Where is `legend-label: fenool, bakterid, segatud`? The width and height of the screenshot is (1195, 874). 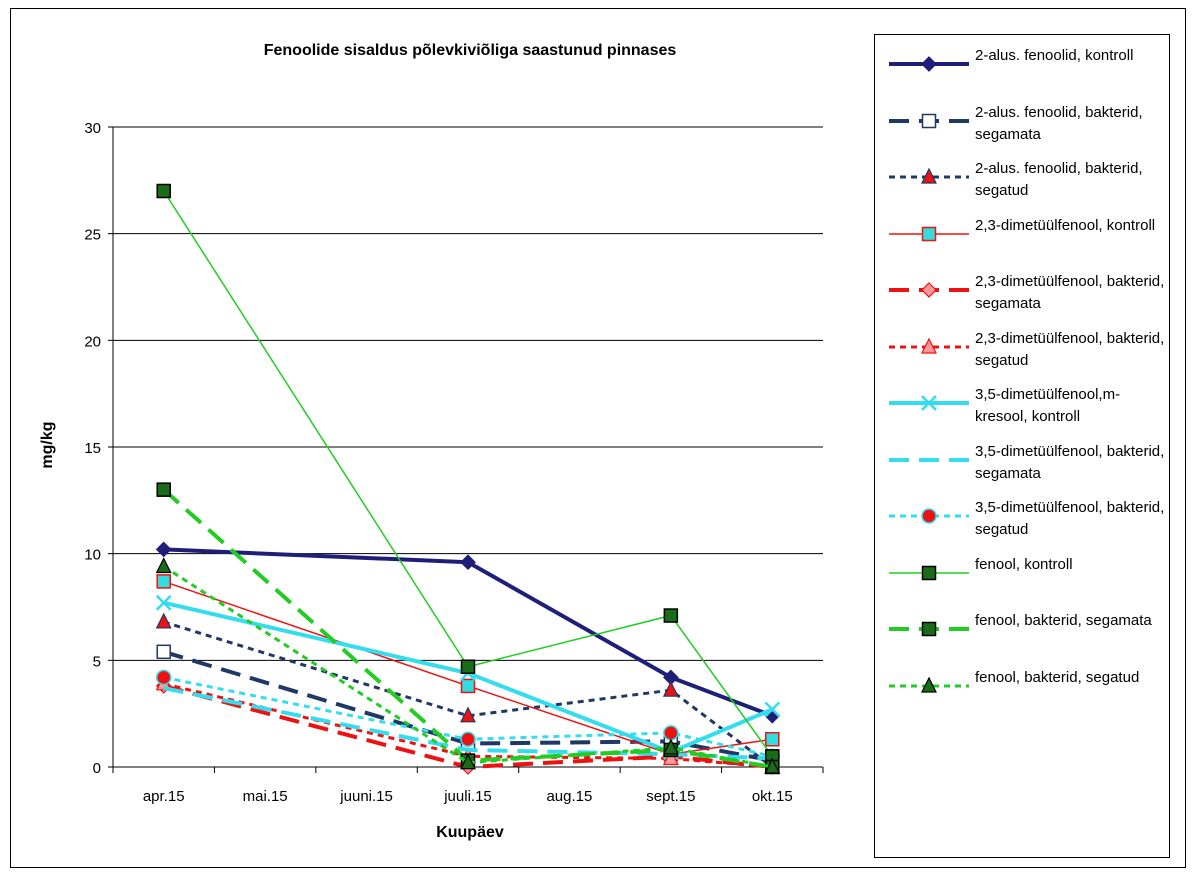
legend-label: fenool, bakterid, segatud is located at coordinates (1057, 677).